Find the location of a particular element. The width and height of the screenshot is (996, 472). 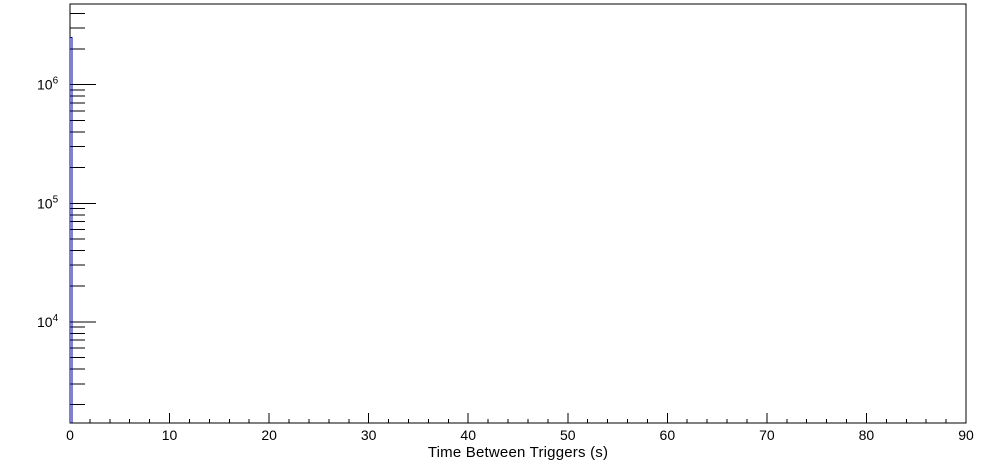

y-tick-label: 10⁴ is located at coordinates (48, 321).